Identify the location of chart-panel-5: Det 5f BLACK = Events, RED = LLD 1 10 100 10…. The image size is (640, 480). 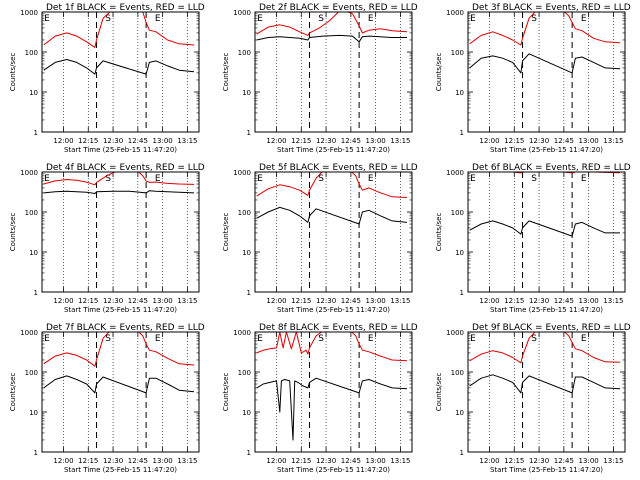
(320, 238).